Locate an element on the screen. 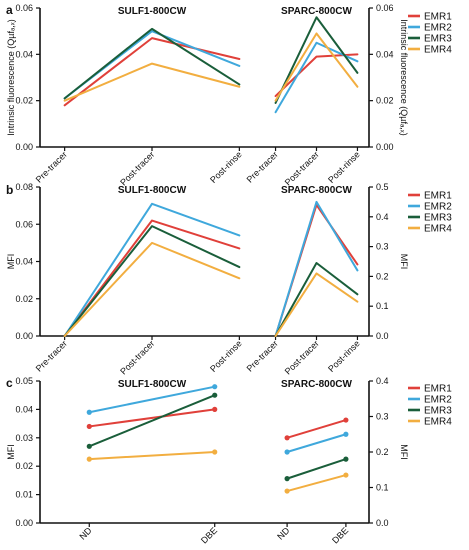 The height and width of the screenshot is (550, 469). y-tick-label: 0.5 is located at coordinates (382, 187).